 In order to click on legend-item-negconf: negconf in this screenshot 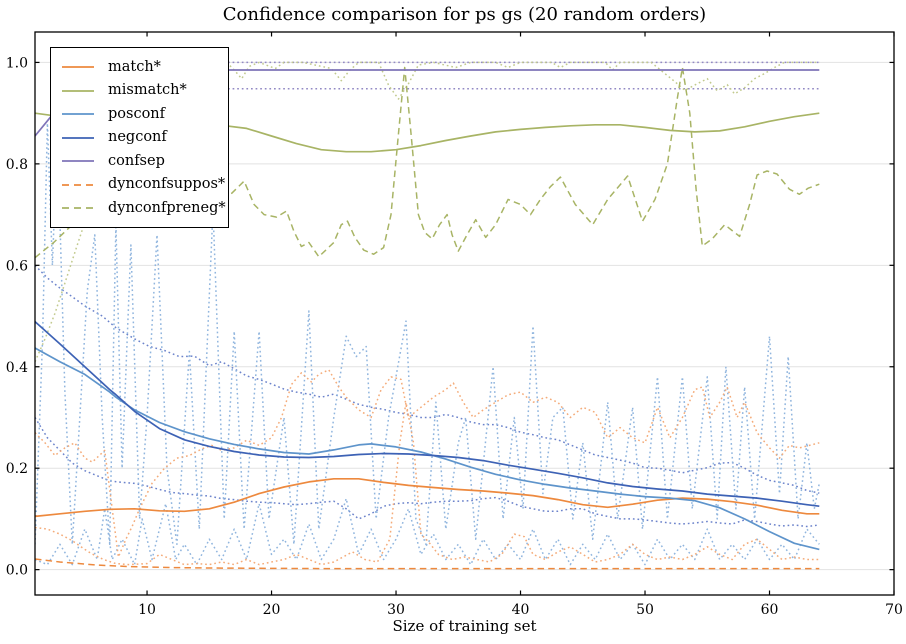, I will do `click(139, 137)`.